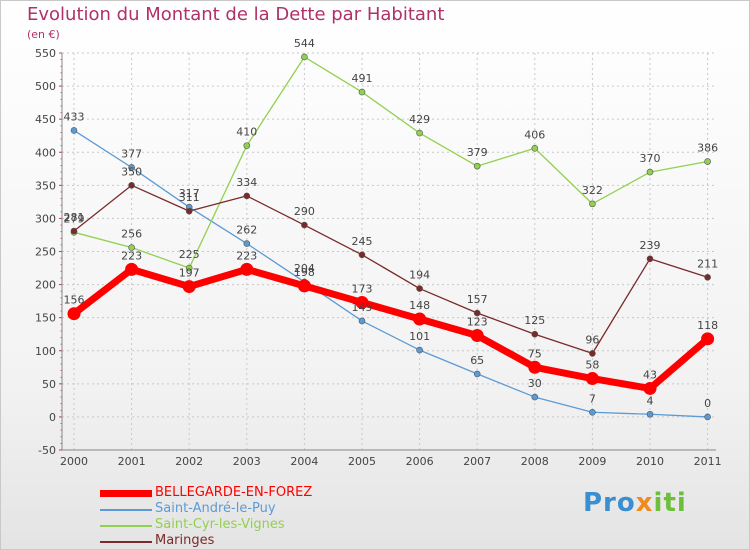  Describe the element at coordinates (420, 461) in the screenshot. I see `x-tick-label: 2006` at that location.